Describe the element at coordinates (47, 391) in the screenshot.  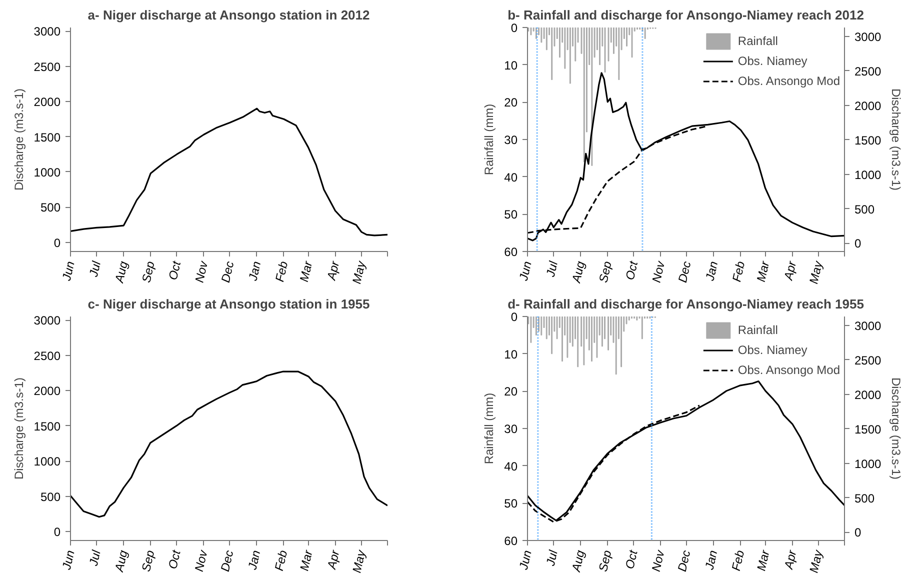
I see `y-tick-label: 2000` at that location.